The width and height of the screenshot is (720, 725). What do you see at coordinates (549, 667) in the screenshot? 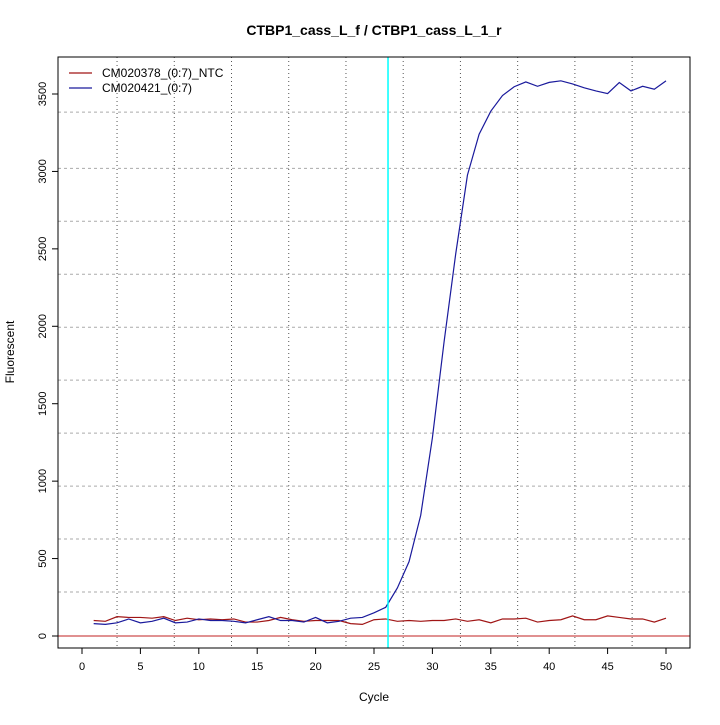
I see `x-tick-label: 40` at bounding box center [549, 667].